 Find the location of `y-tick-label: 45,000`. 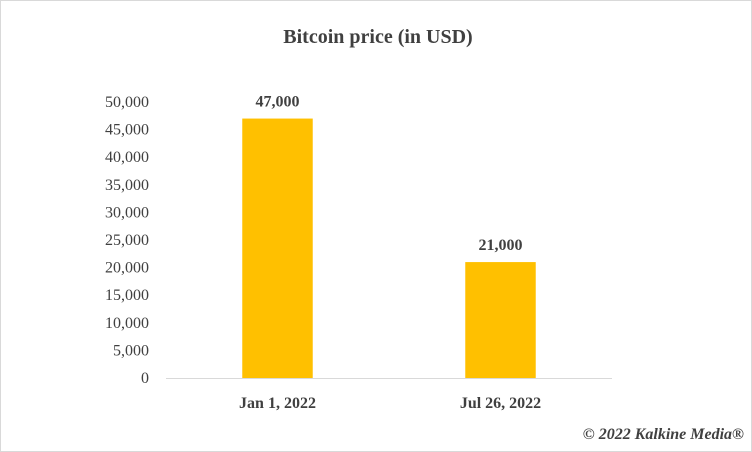

y-tick-label: 45,000 is located at coordinates (127, 130).